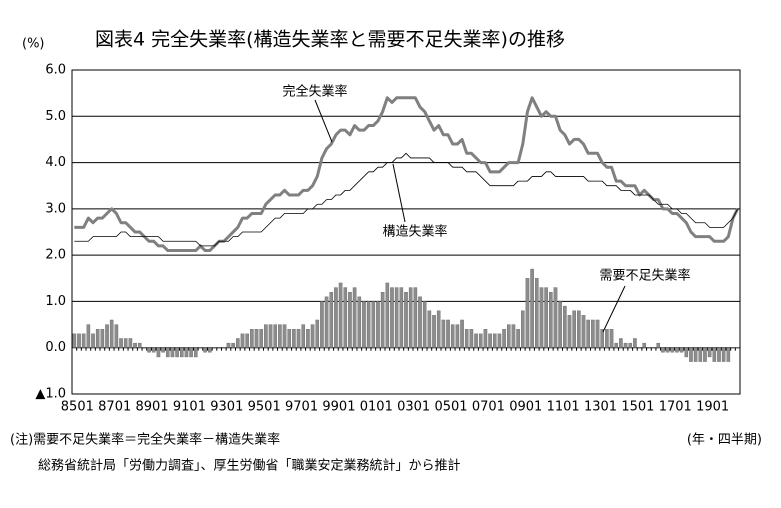  Describe the element at coordinates (338, 407) in the screenshot. I see `x-tick-label: 9901` at that location.